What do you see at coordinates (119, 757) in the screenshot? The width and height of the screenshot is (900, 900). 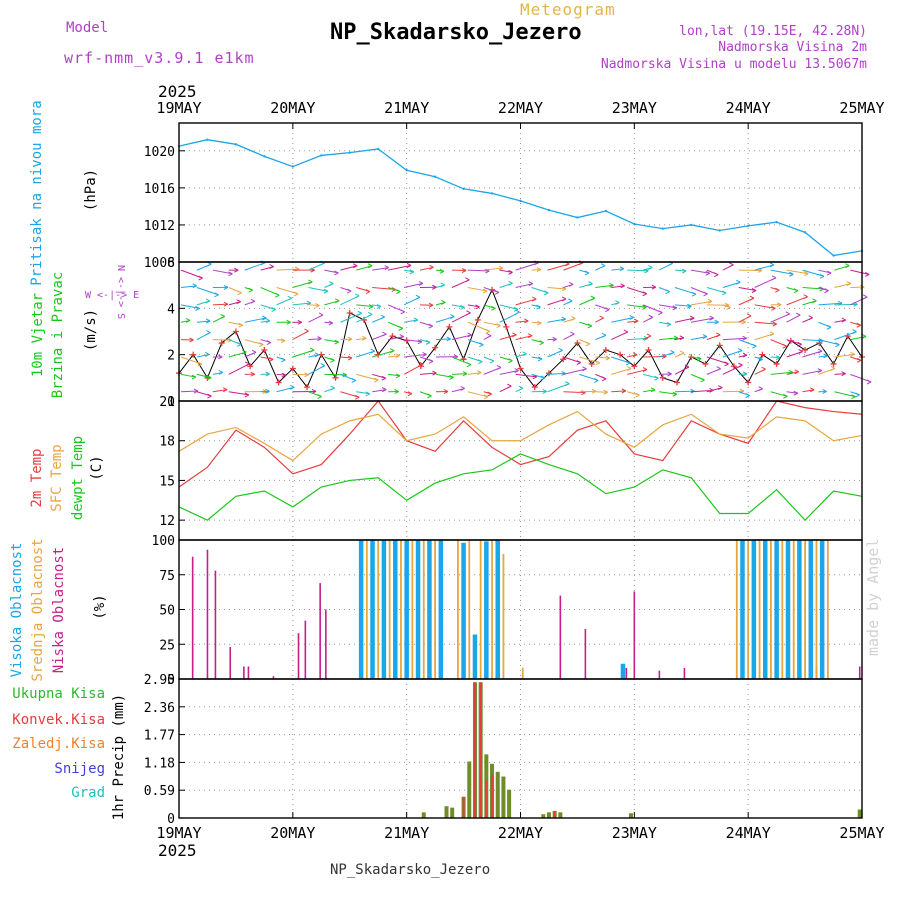 I see `precip-unit: 1hr Precip (mm)` at bounding box center [119, 757].